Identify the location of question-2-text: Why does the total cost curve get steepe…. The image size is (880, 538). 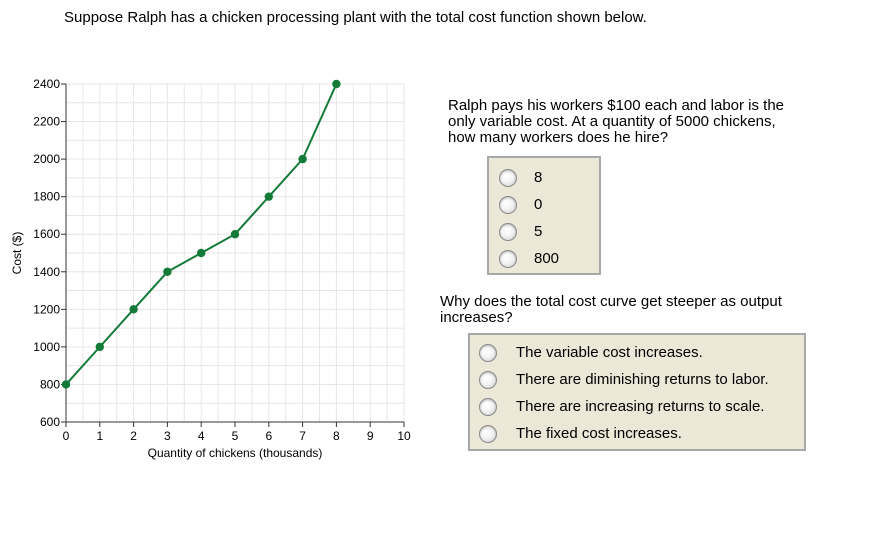
(611, 309).